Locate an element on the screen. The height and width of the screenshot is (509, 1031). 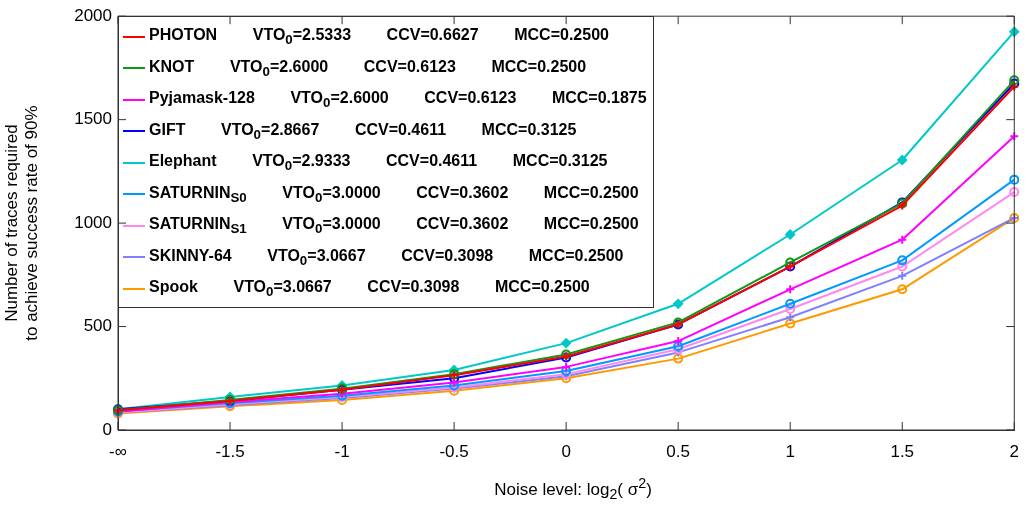
y-tick-label: 1500 is located at coordinates (93, 119).